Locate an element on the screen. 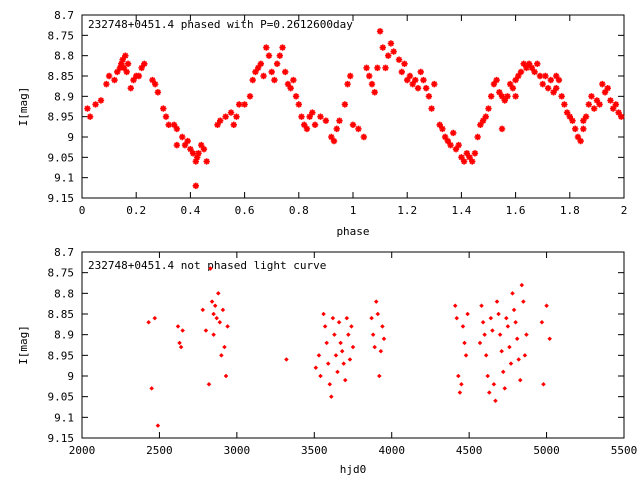 This screenshot has width=640, height=480. x-tick-label: 5000 is located at coordinates (546, 450).